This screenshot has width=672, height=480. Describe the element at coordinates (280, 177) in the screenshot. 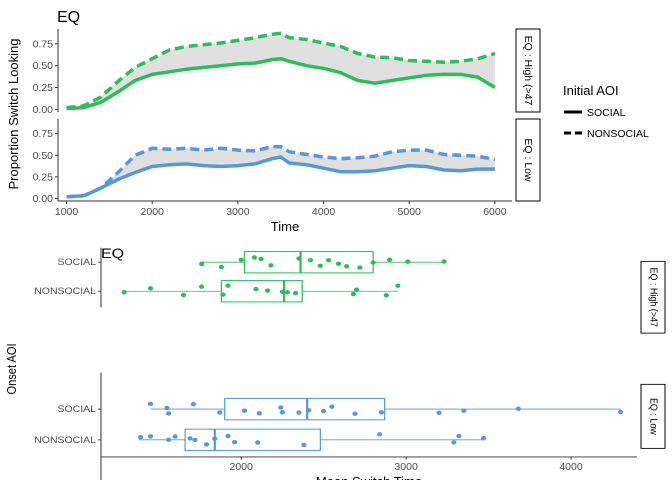

I see `top-series-1-social` at that location.